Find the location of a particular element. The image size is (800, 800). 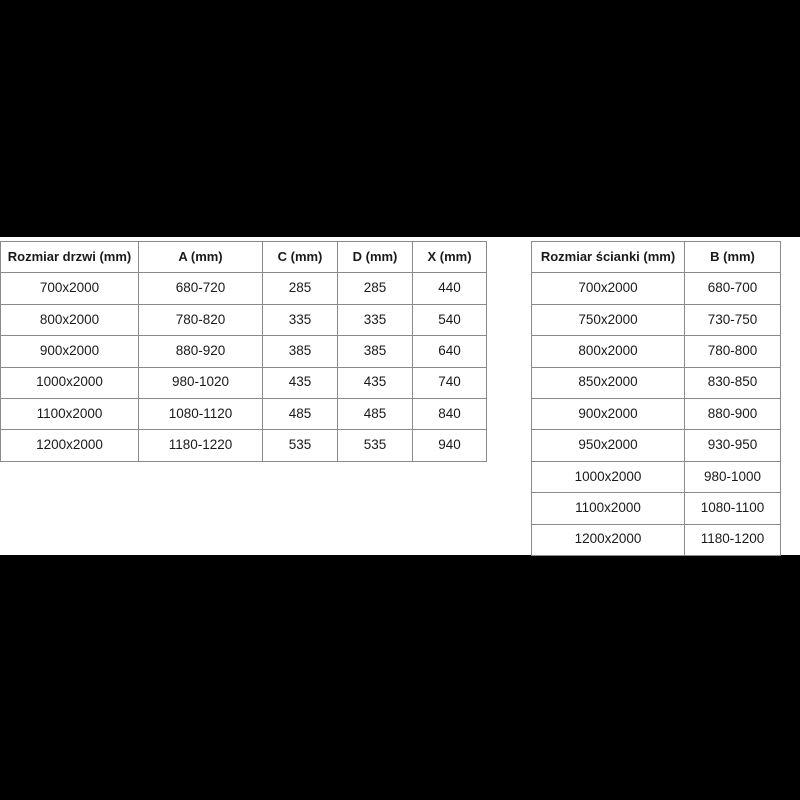

cell-c: 435 is located at coordinates (300, 382).